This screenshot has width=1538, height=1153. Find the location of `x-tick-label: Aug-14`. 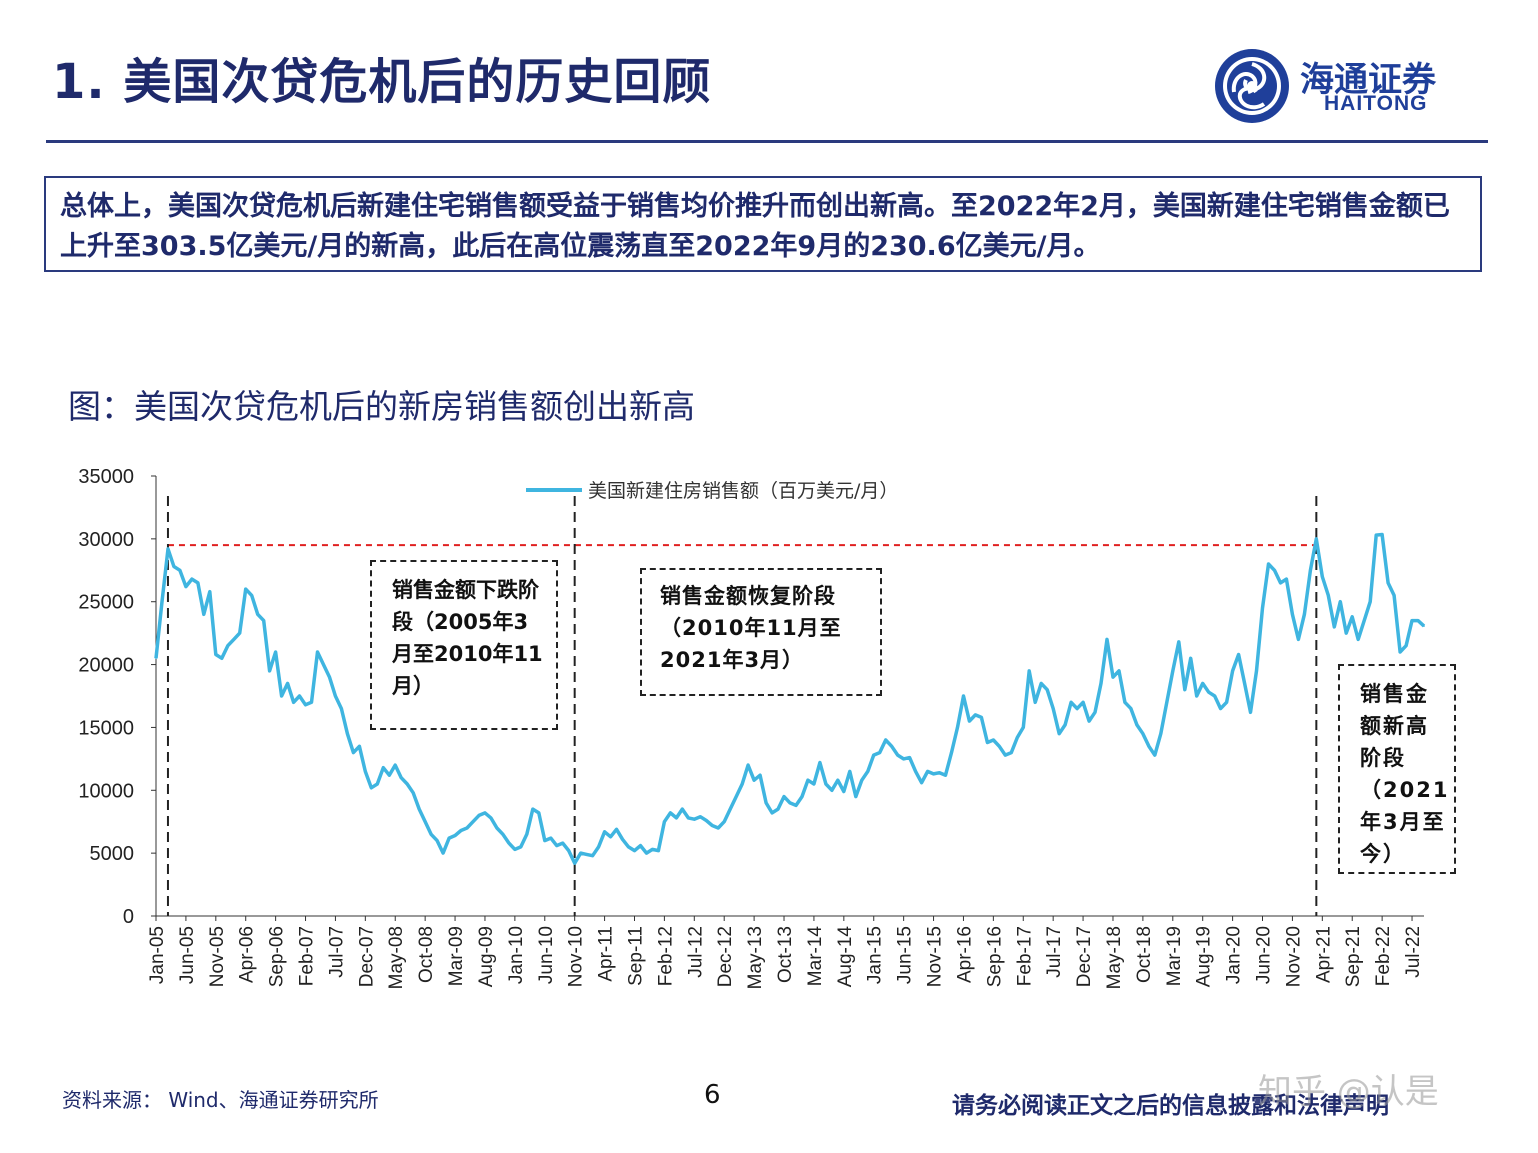

x-tick-label: Aug-14 is located at coordinates (845, 957).